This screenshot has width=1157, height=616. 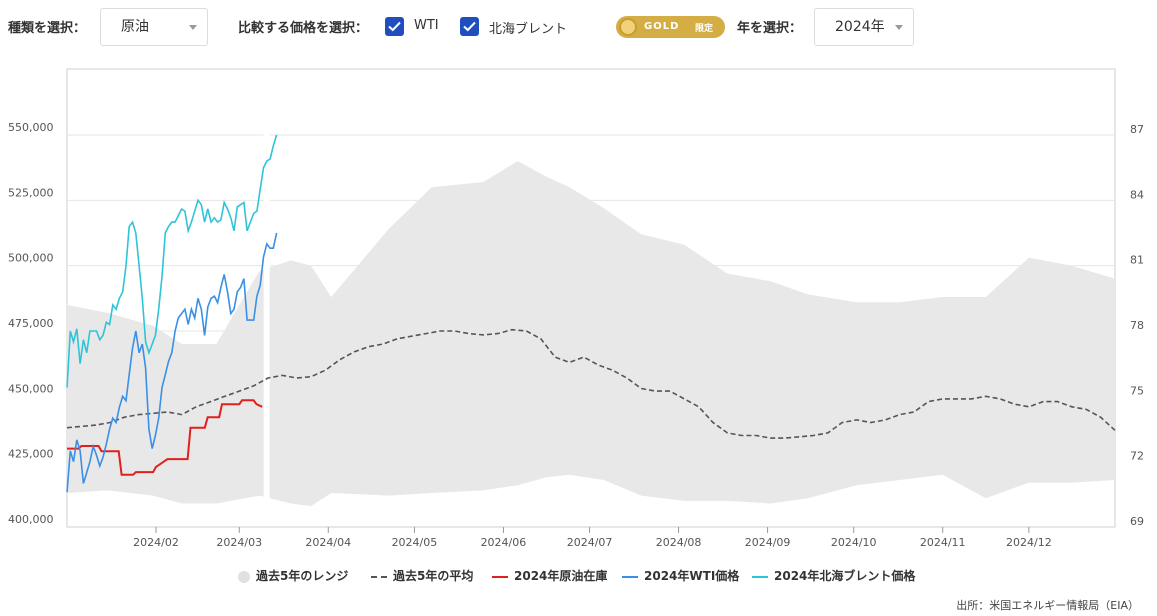 I want to click on gold-badge-text: GOLD, so click(x=662, y=26).